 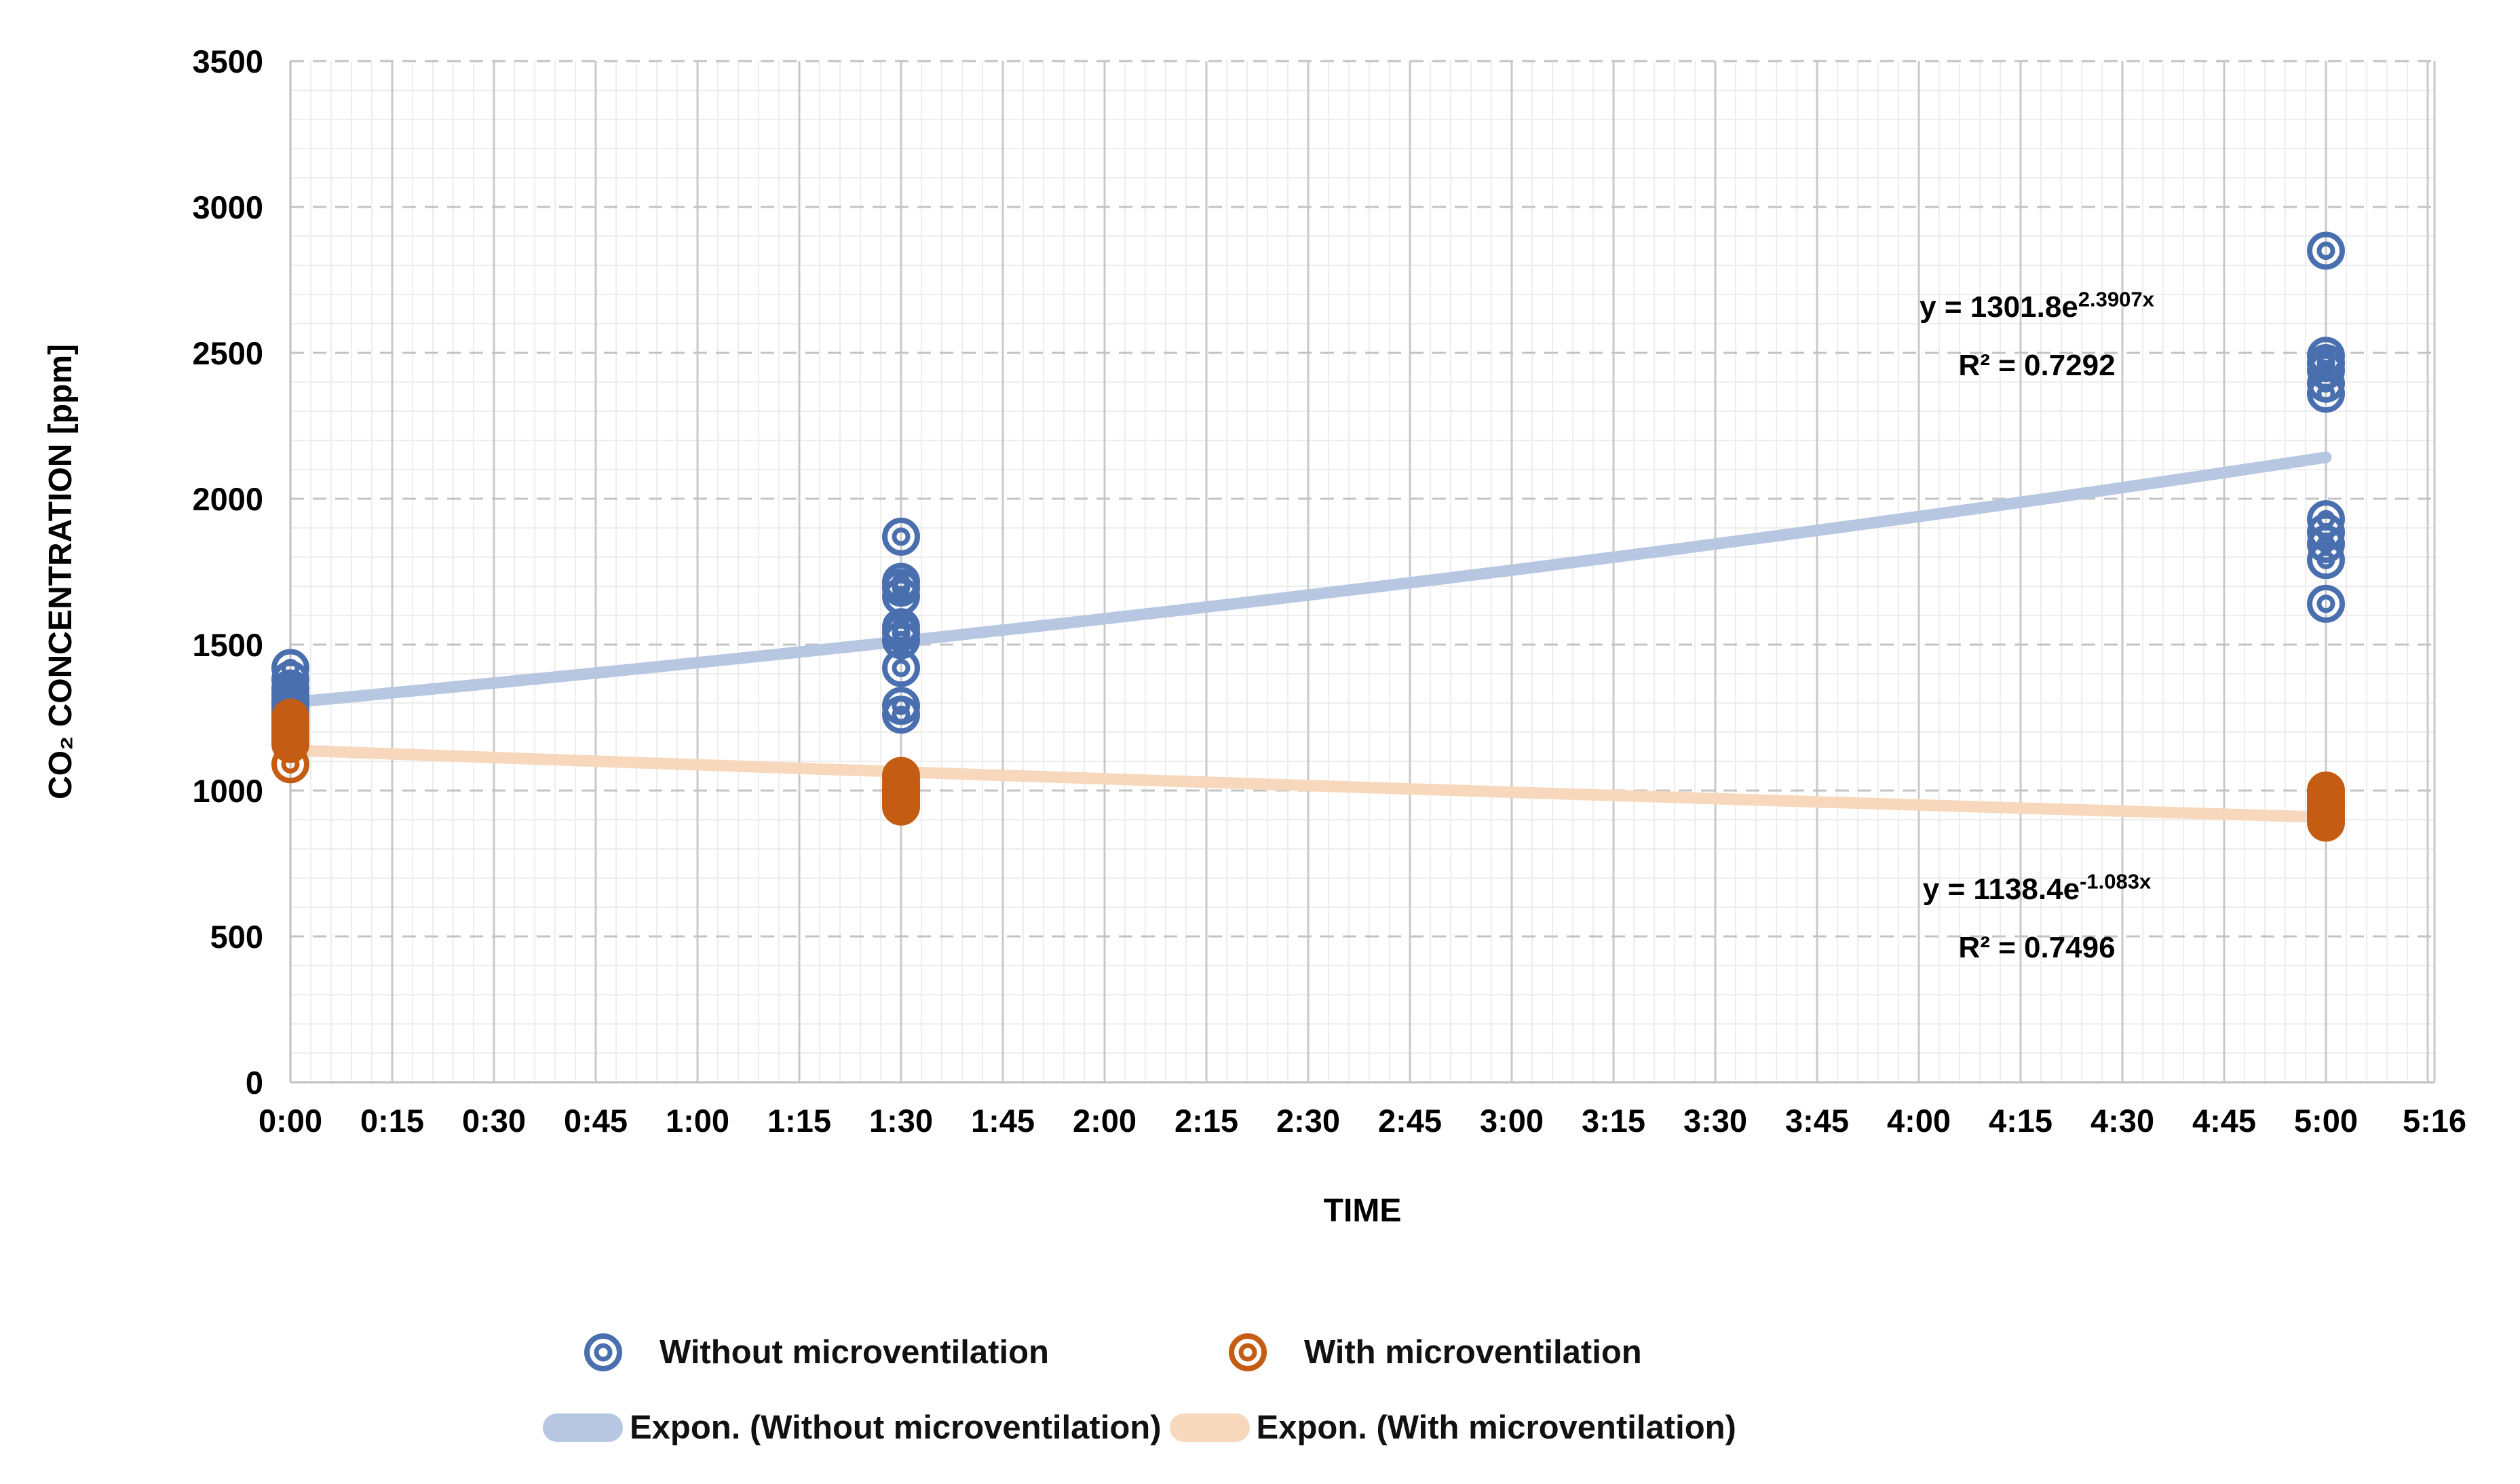 I want to click on legend-label: Without microventilation, so click(x=854, y=1352).